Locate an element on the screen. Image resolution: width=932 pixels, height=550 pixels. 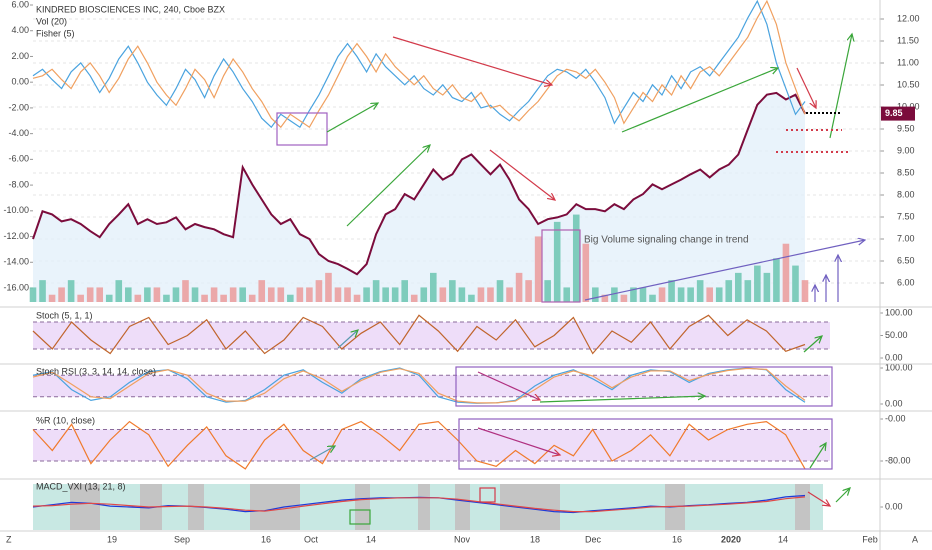
y2-tick-label: 6.00 is located at coordinates (906, 282).